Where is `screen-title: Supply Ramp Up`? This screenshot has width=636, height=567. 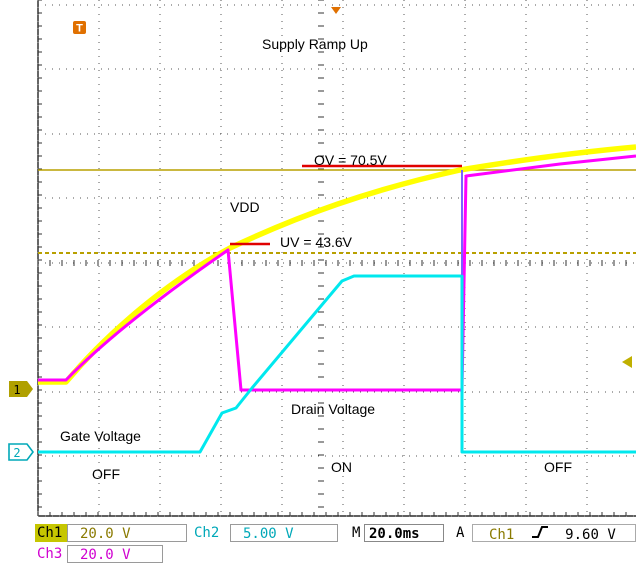 screen-title: Supply Ramp Up is located at coordinates (315, 44).